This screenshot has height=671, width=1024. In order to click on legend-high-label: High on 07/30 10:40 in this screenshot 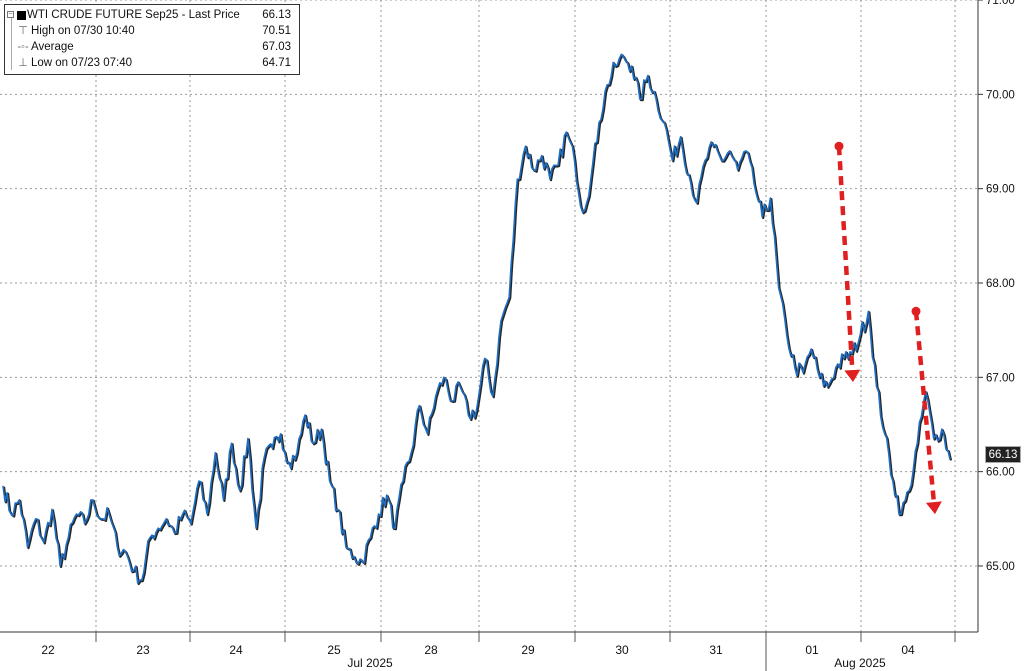, I will do `click(83, 31)`.